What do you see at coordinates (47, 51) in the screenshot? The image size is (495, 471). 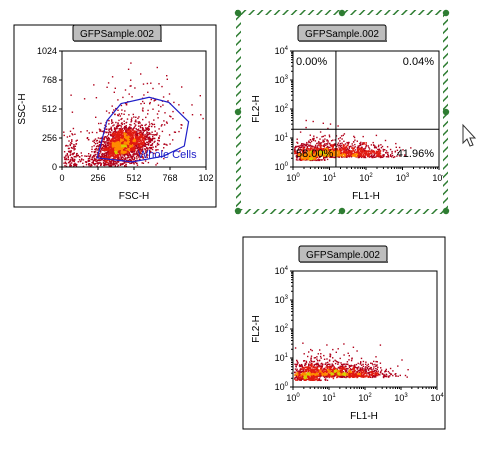 I see `y-tick-label: 1024` at bounding box center [47, 51].